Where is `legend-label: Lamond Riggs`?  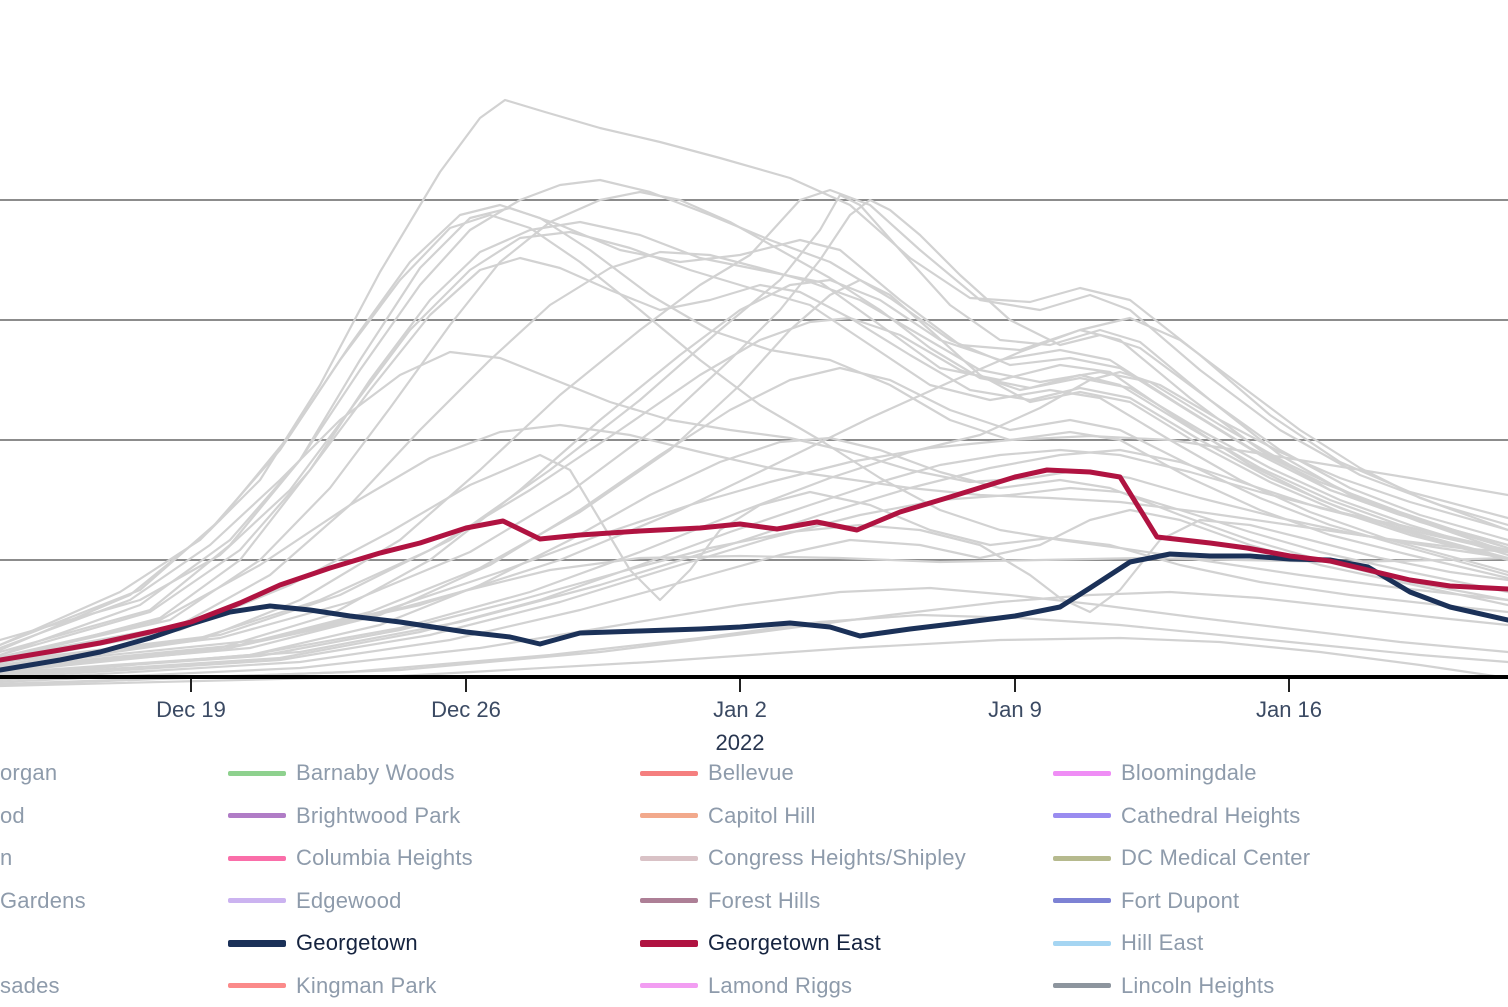
legend-label: Lamond Riggs is located at coordinates (780, 986).